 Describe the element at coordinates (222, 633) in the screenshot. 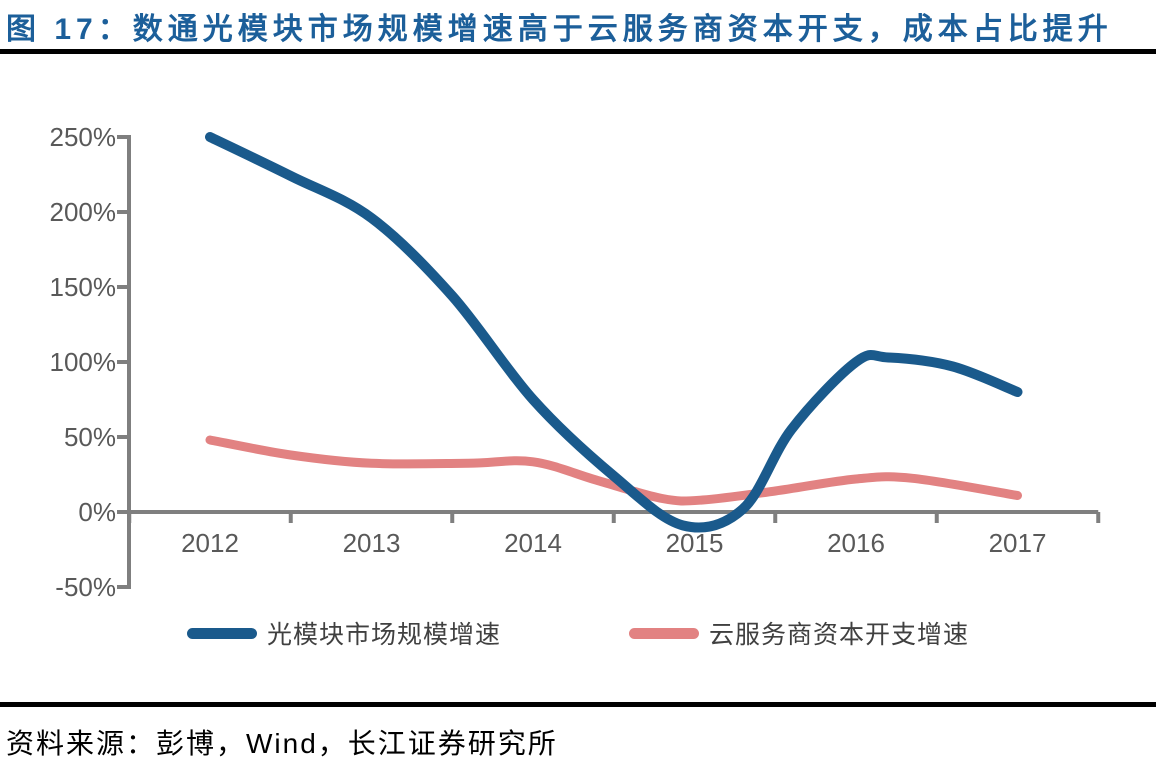

I see `legend-swatch-blue-line` at that location.